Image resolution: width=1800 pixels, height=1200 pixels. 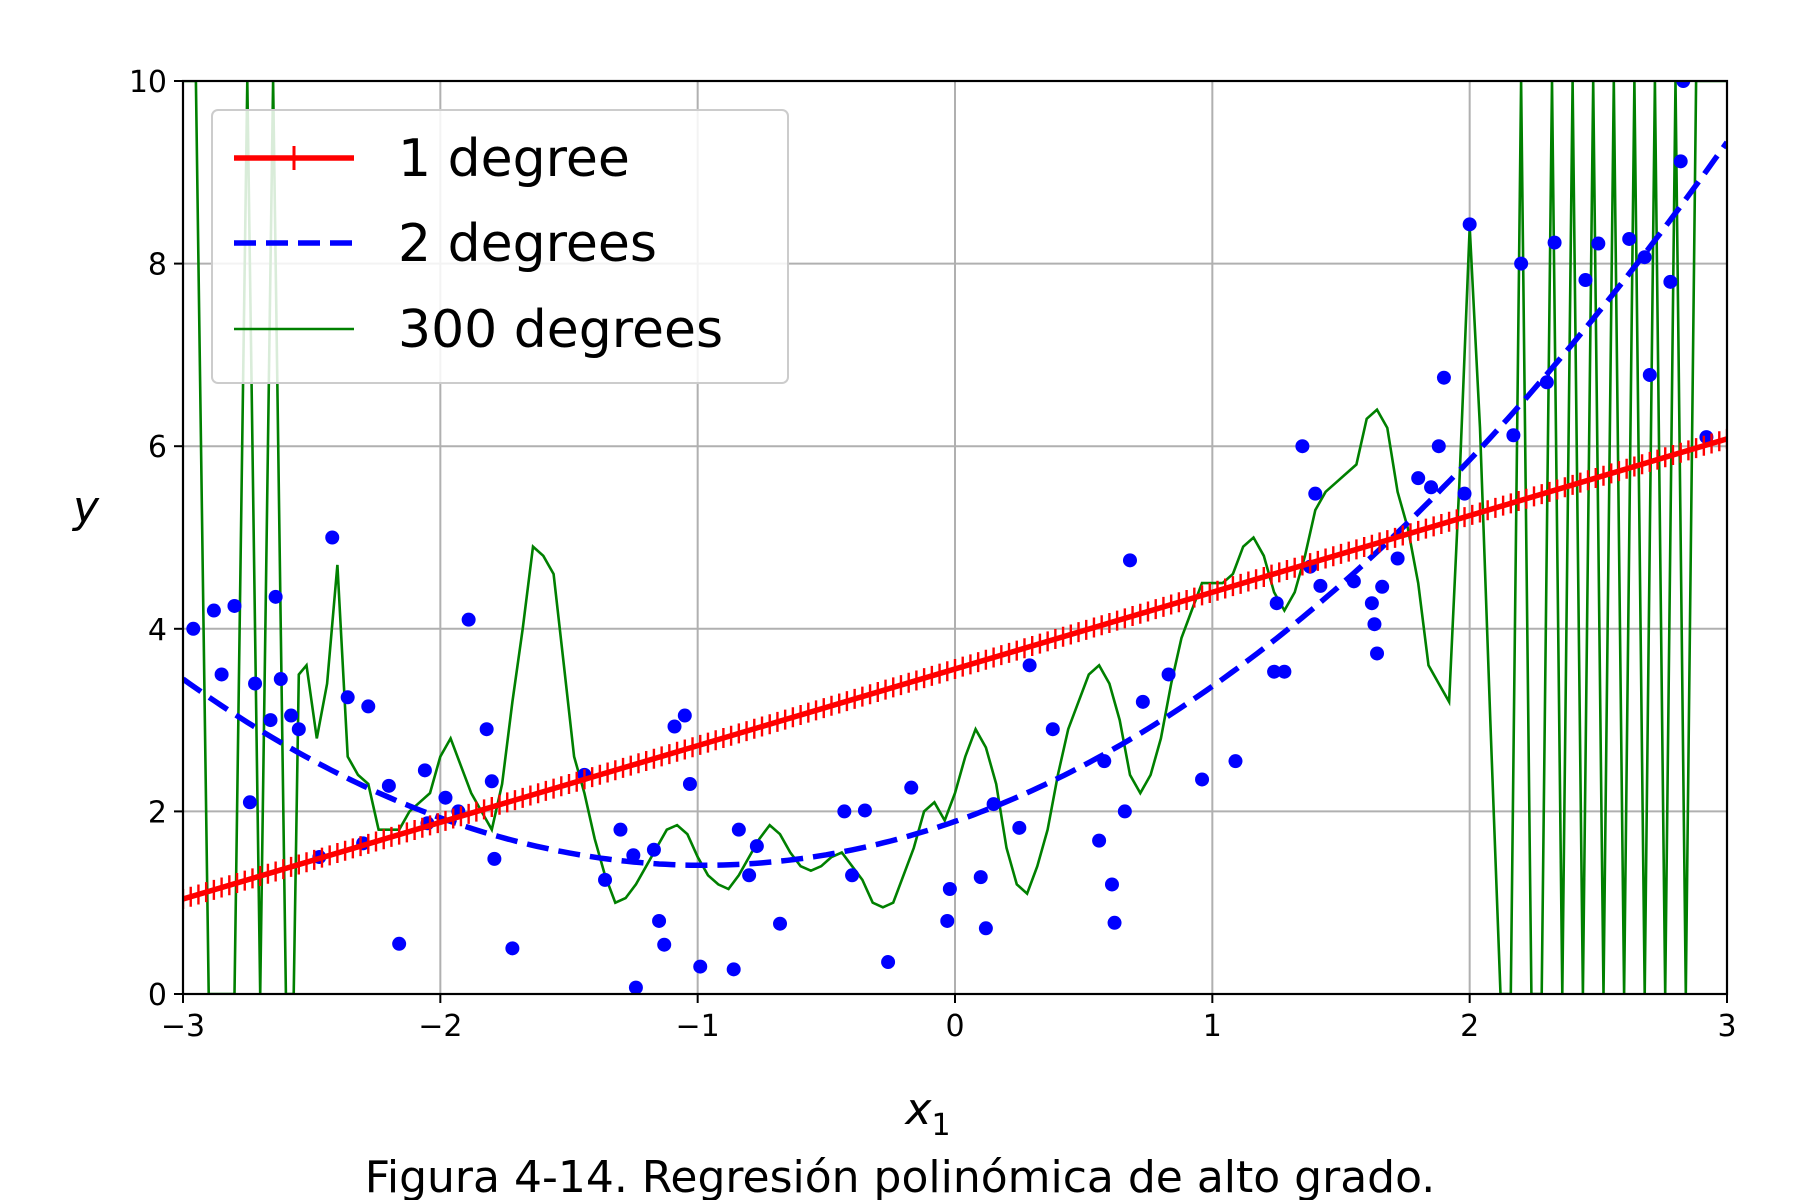 I want to click on y-axis-ticks: 0 2 4 6 8 10, so click(x=156, y=539).